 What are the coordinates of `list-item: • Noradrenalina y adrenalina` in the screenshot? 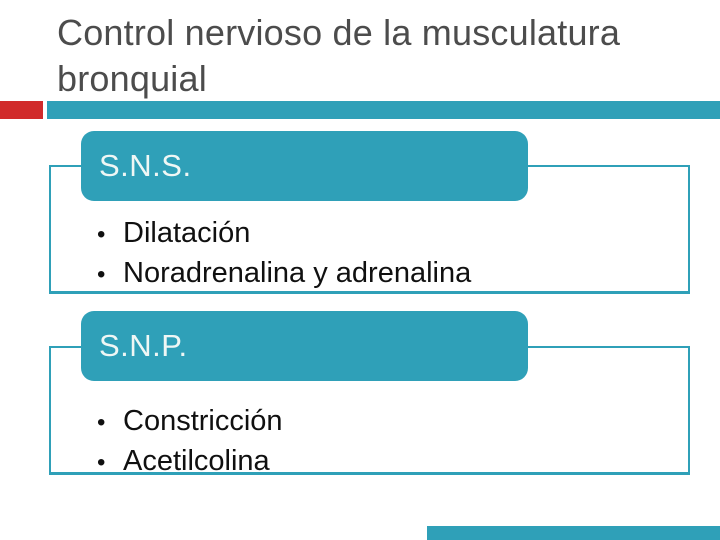 It's located at (284, 274).